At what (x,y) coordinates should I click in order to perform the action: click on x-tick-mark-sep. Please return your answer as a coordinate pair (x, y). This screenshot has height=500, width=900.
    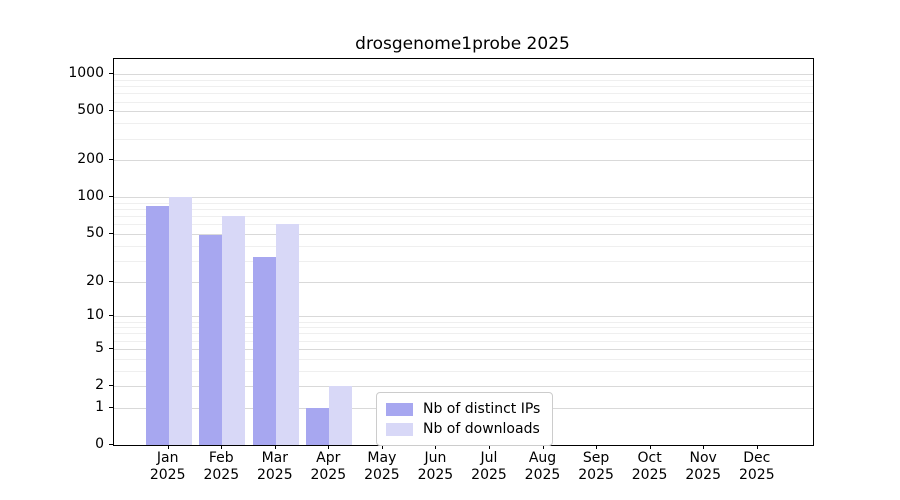
    Looking at the image, I should click on (597, 447).